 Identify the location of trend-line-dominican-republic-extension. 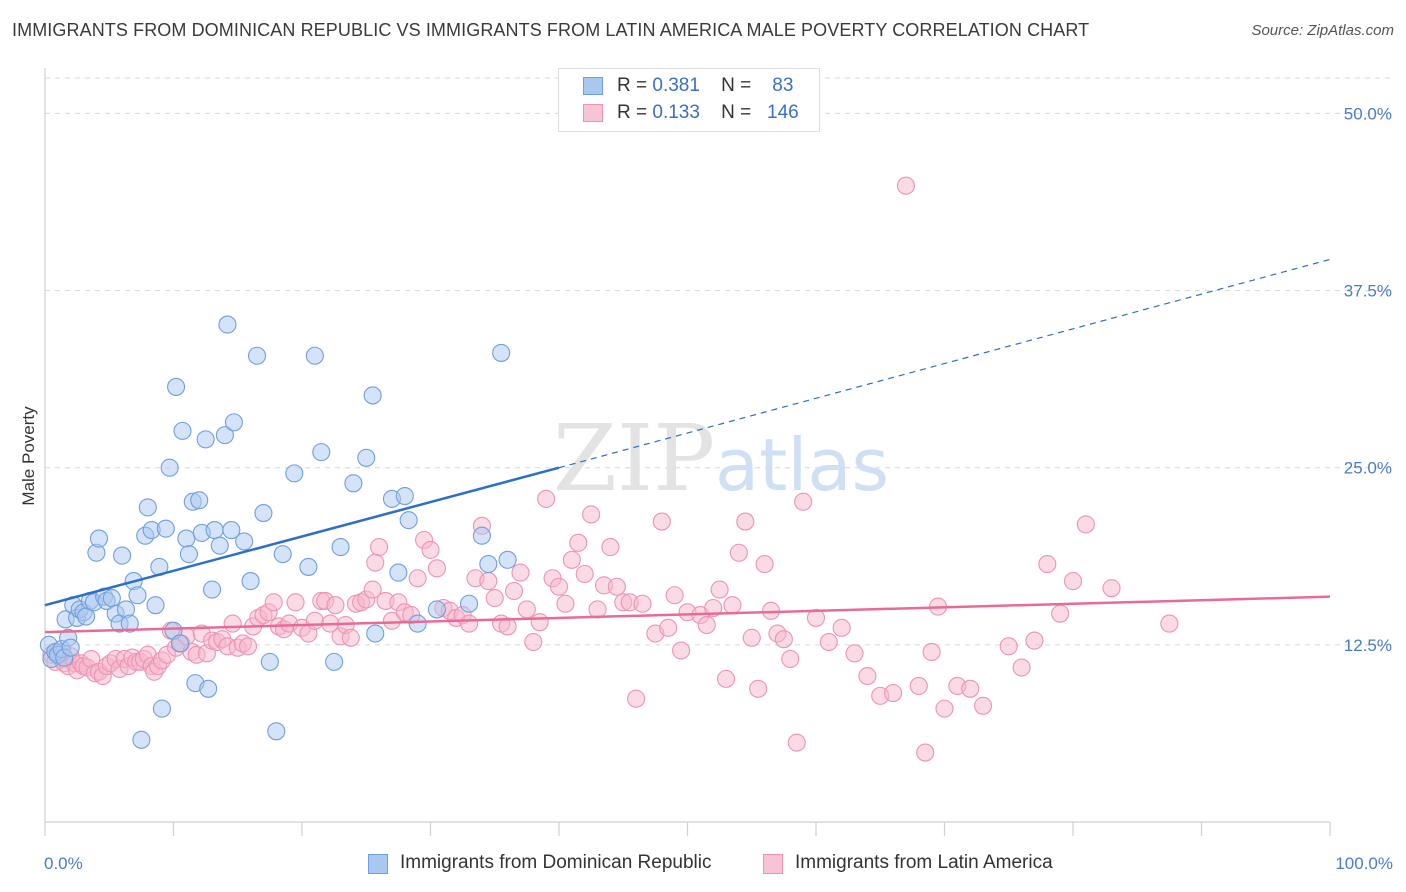
(944, 363).